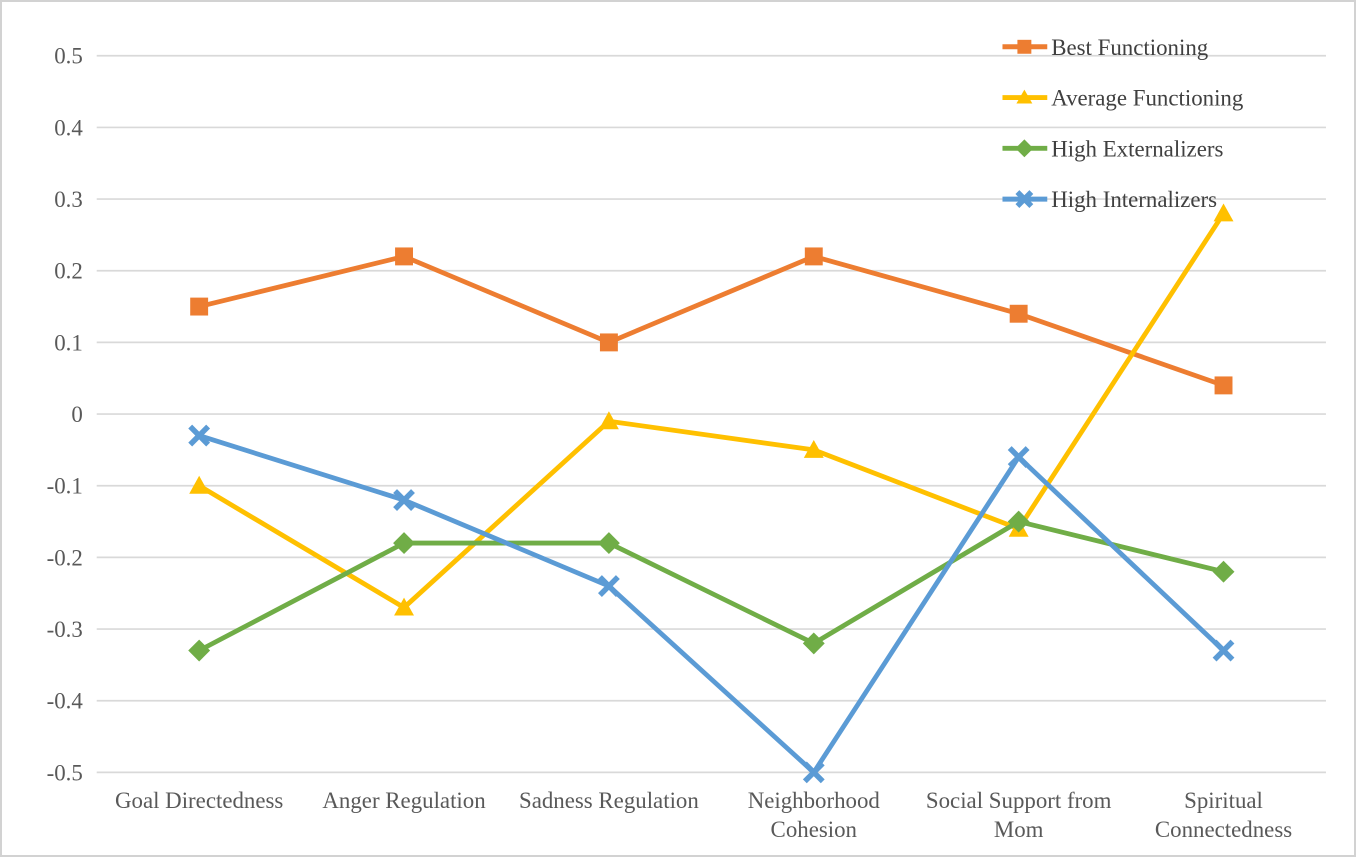 Image resolution: width=1356 pixels, height=857 pixels. Describe the element at coordinates (814, 829) in the screenshot. I see `x-axis-category-label: Cohesion` at that location.